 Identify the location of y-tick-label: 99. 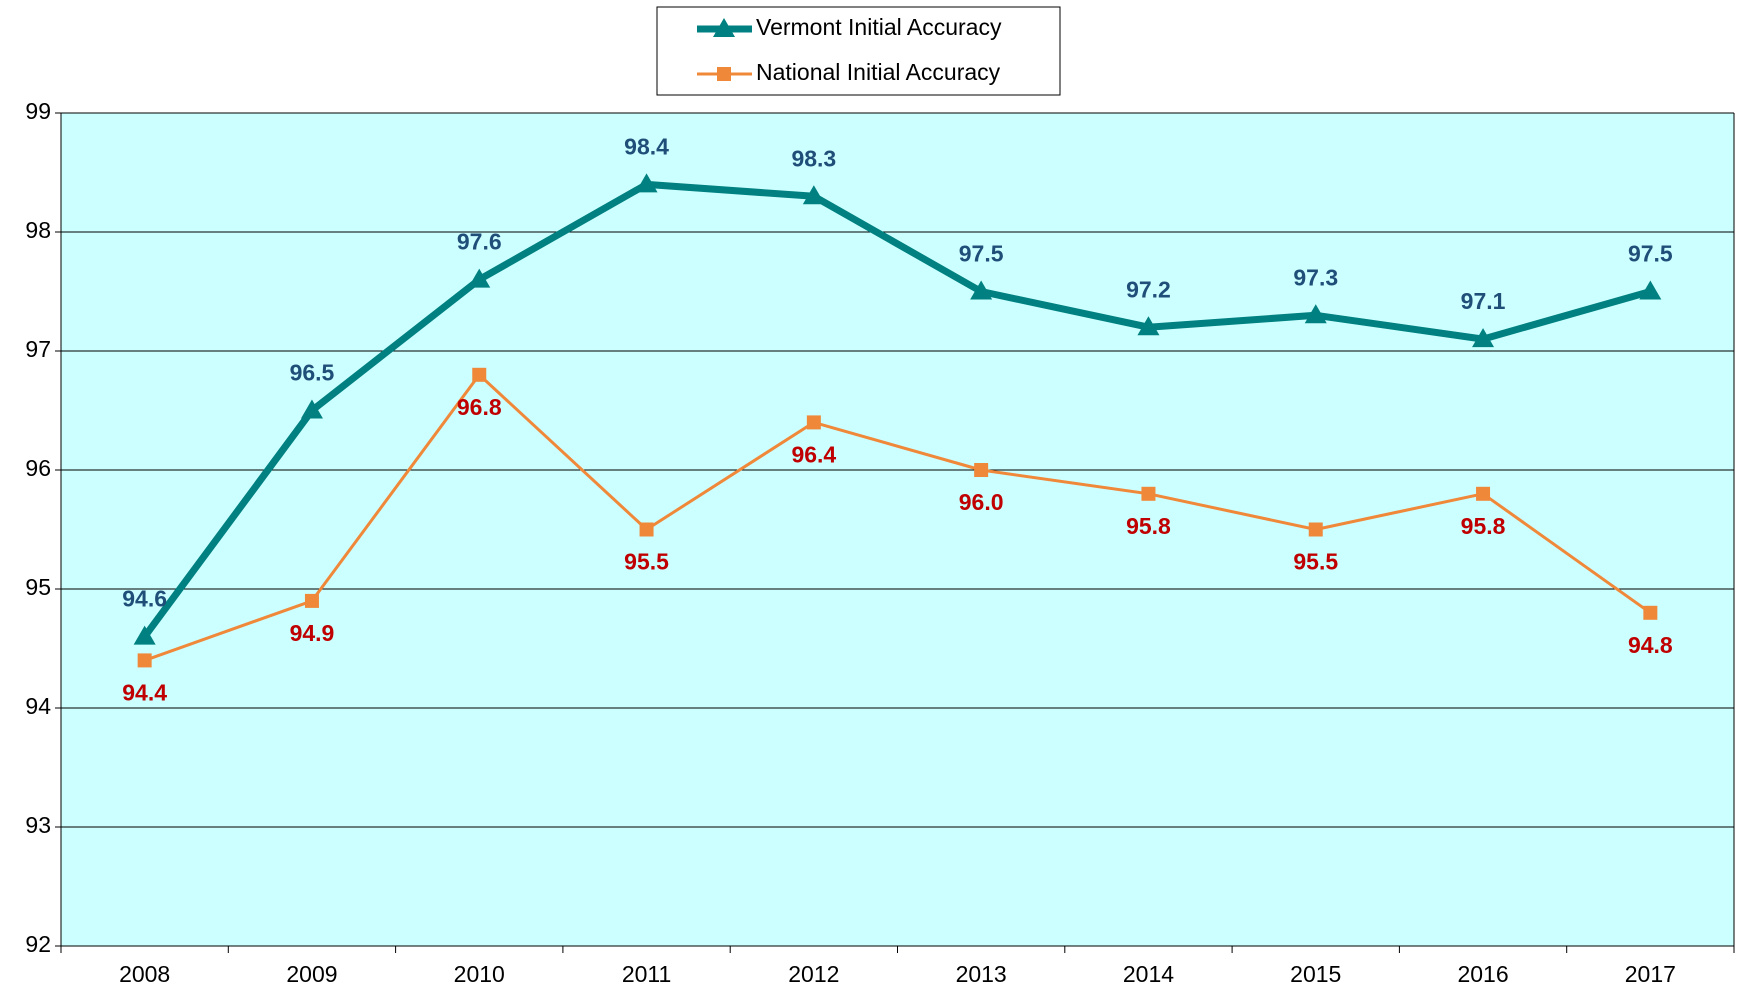
(38, 111).